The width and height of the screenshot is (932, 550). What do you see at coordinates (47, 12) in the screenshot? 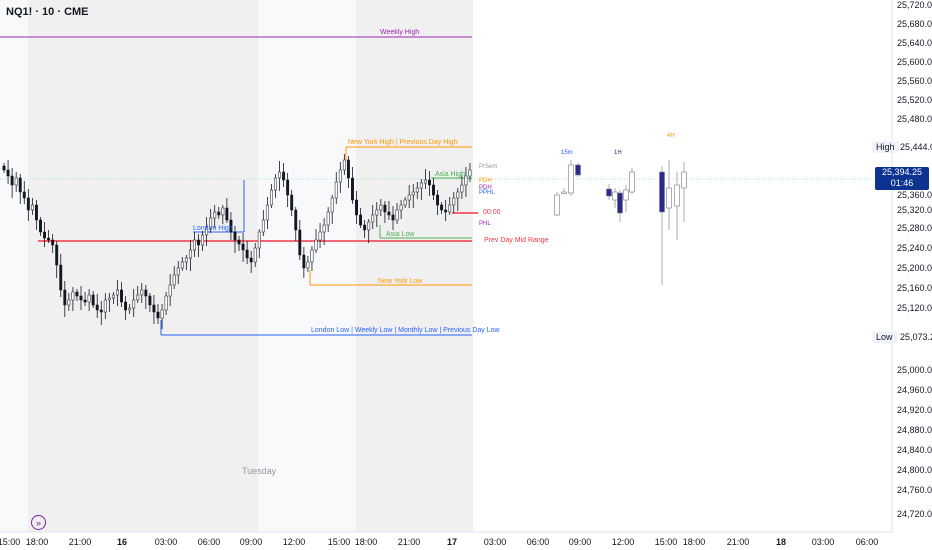
I see `symbol-title: NQ1! · 10 · CME` at bounding box center [47, 12].